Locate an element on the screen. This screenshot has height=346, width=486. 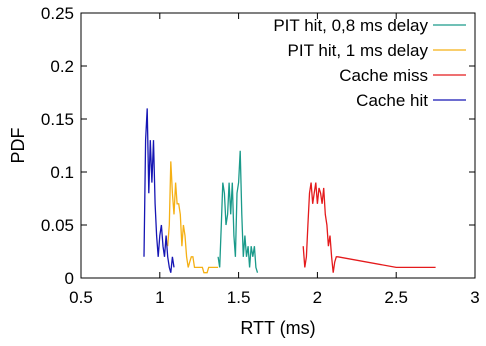
y-tick-label: 0.2 is located at coordinates (62, 66).